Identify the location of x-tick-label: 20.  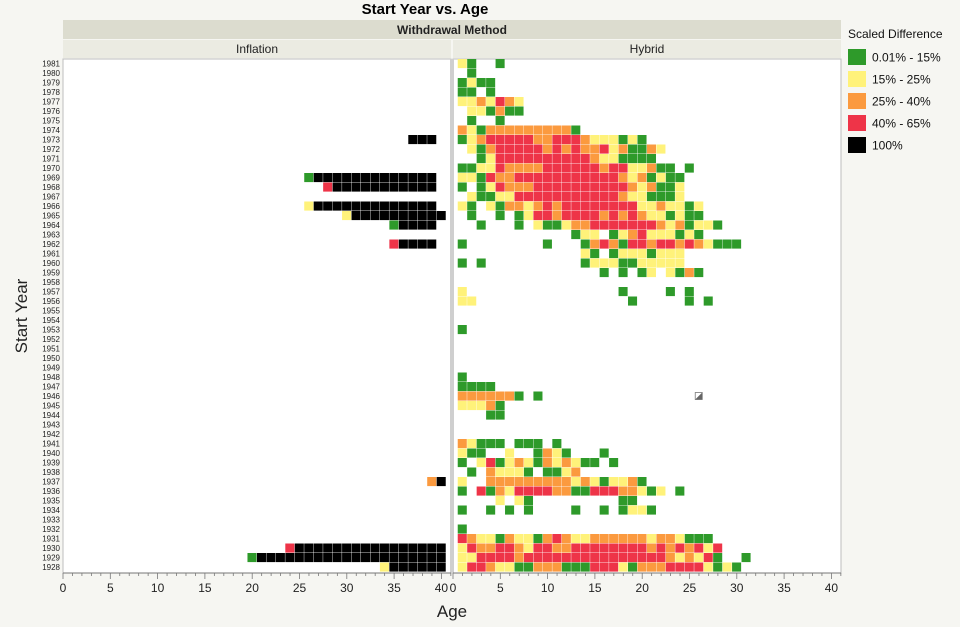
(253, 588).